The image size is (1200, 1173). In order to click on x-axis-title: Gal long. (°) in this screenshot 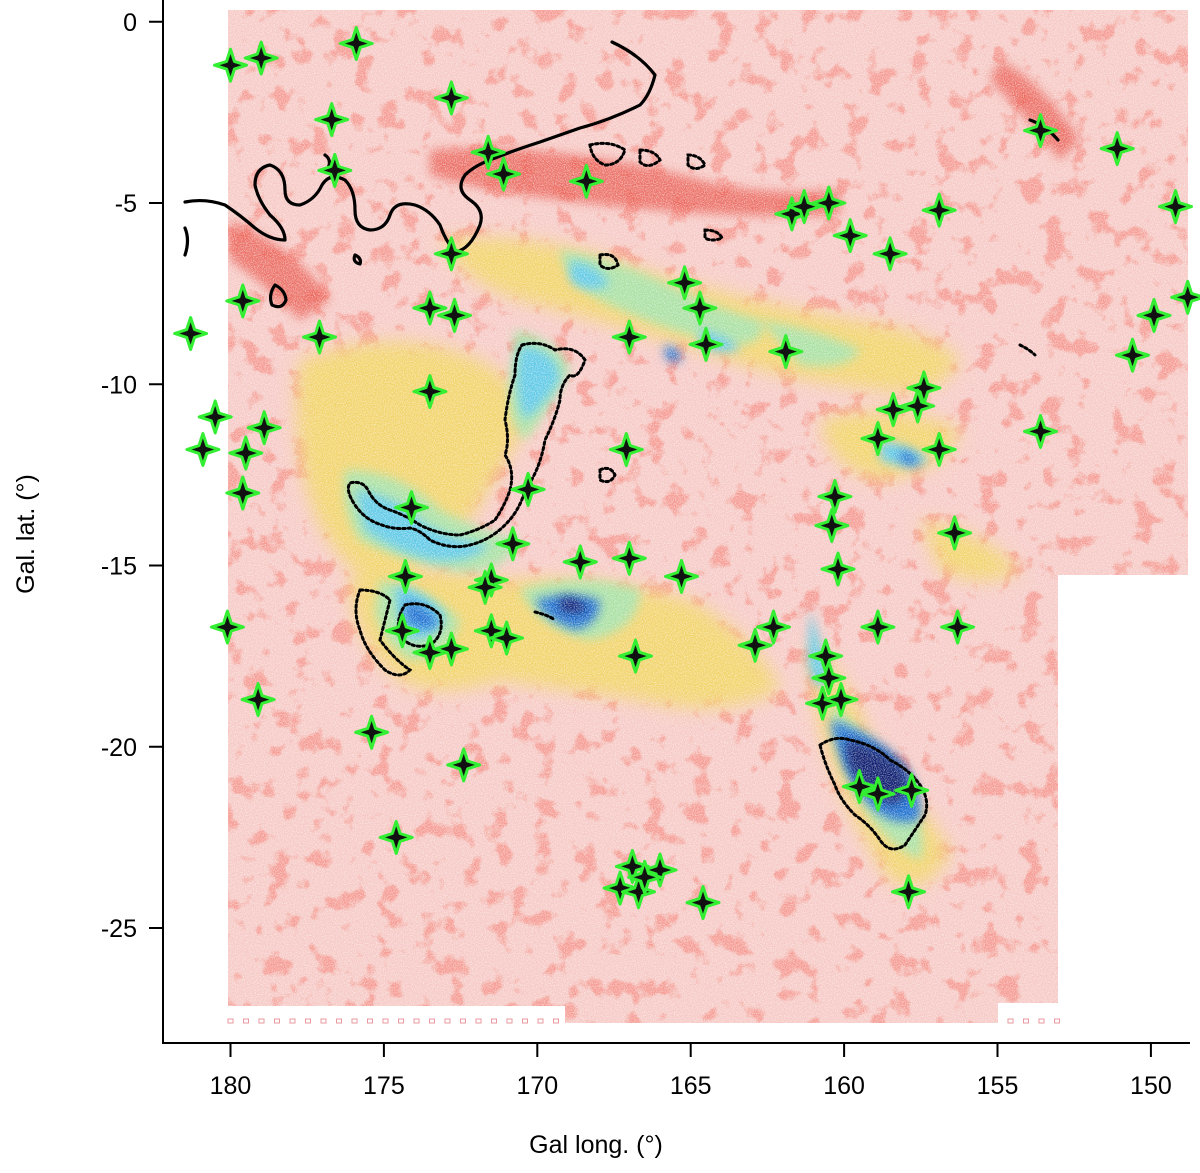, I will do `click(596, 1145)`.